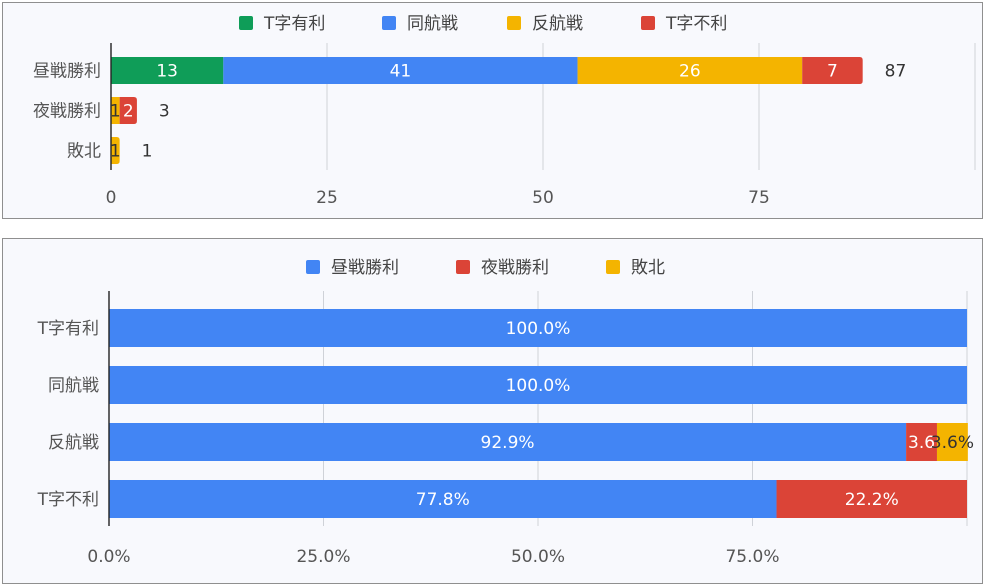 This screenshot has width=985, height=586. What do you see at coordinates (111, 198) in the screenshot?
I see `x-tick-label: 0` at bounding box center [111, 198].